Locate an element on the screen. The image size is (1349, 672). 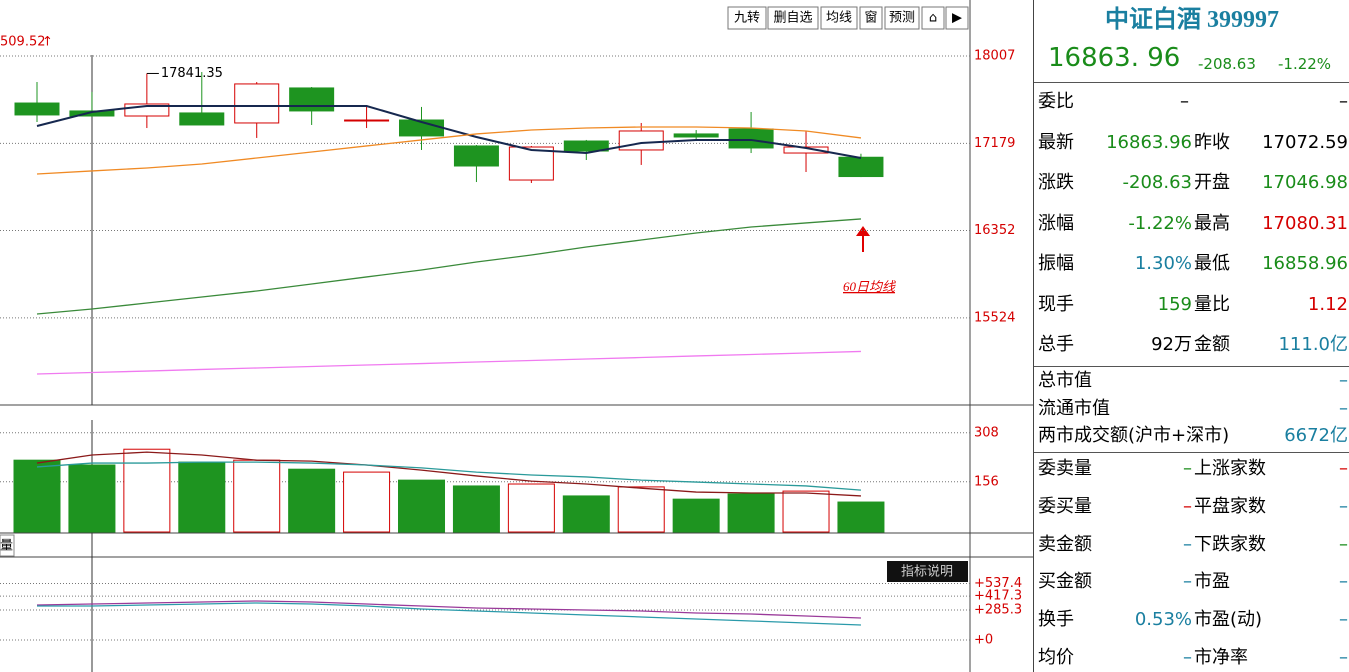
quote-price: 16863. 96 is located at coordinates (1114, 58).